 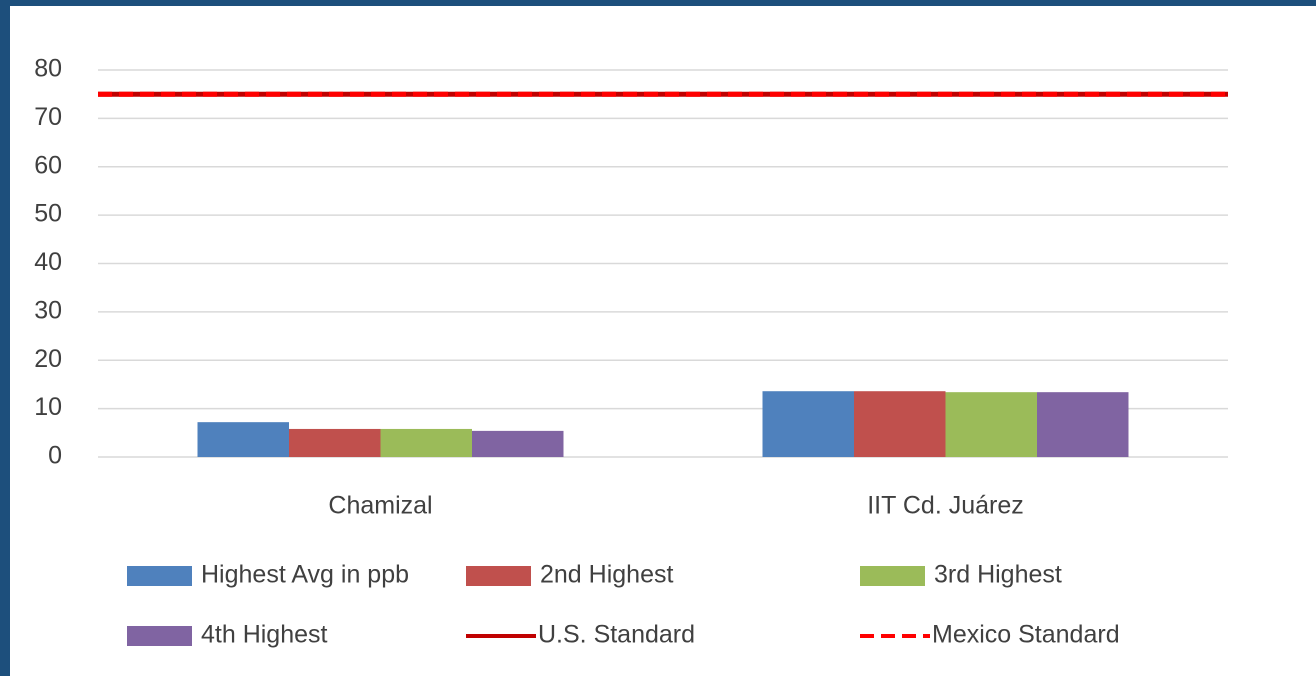 What do you see at coordinates (48, 69) in the screenshot?
I see `y-tick-label: 80` at bounding box center [48, 69].